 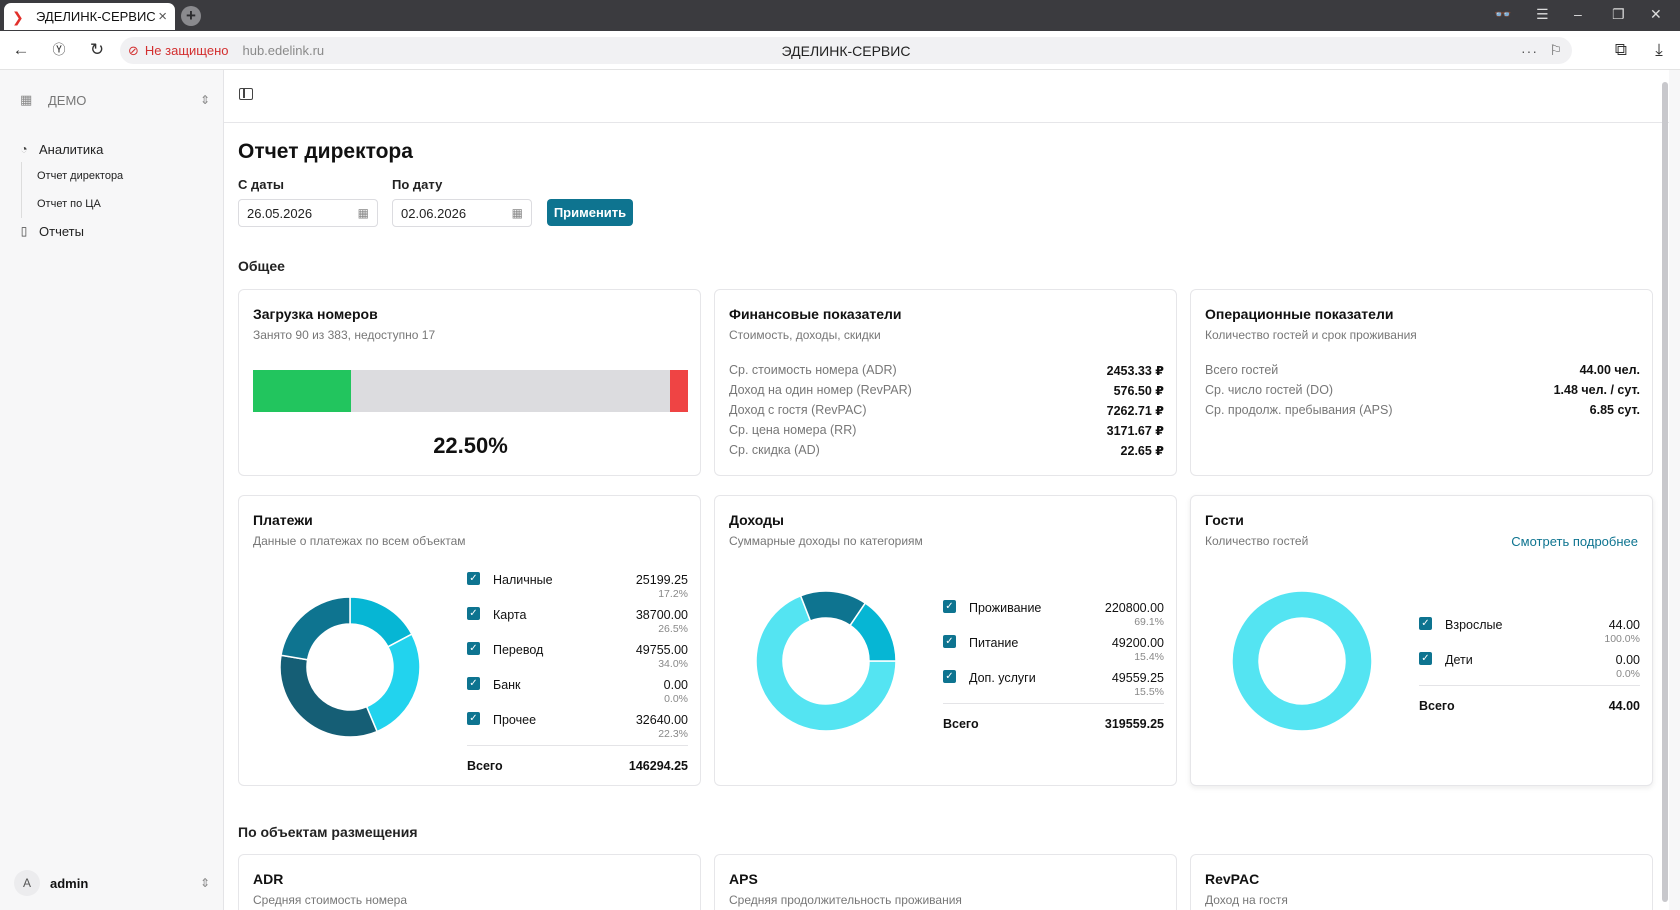 What do you see at coordinates (1053, 652) in the screenshot?
I see `legend-item: ✓ Питание 49200.00 15.4%` at bounding box center [1053, 652].